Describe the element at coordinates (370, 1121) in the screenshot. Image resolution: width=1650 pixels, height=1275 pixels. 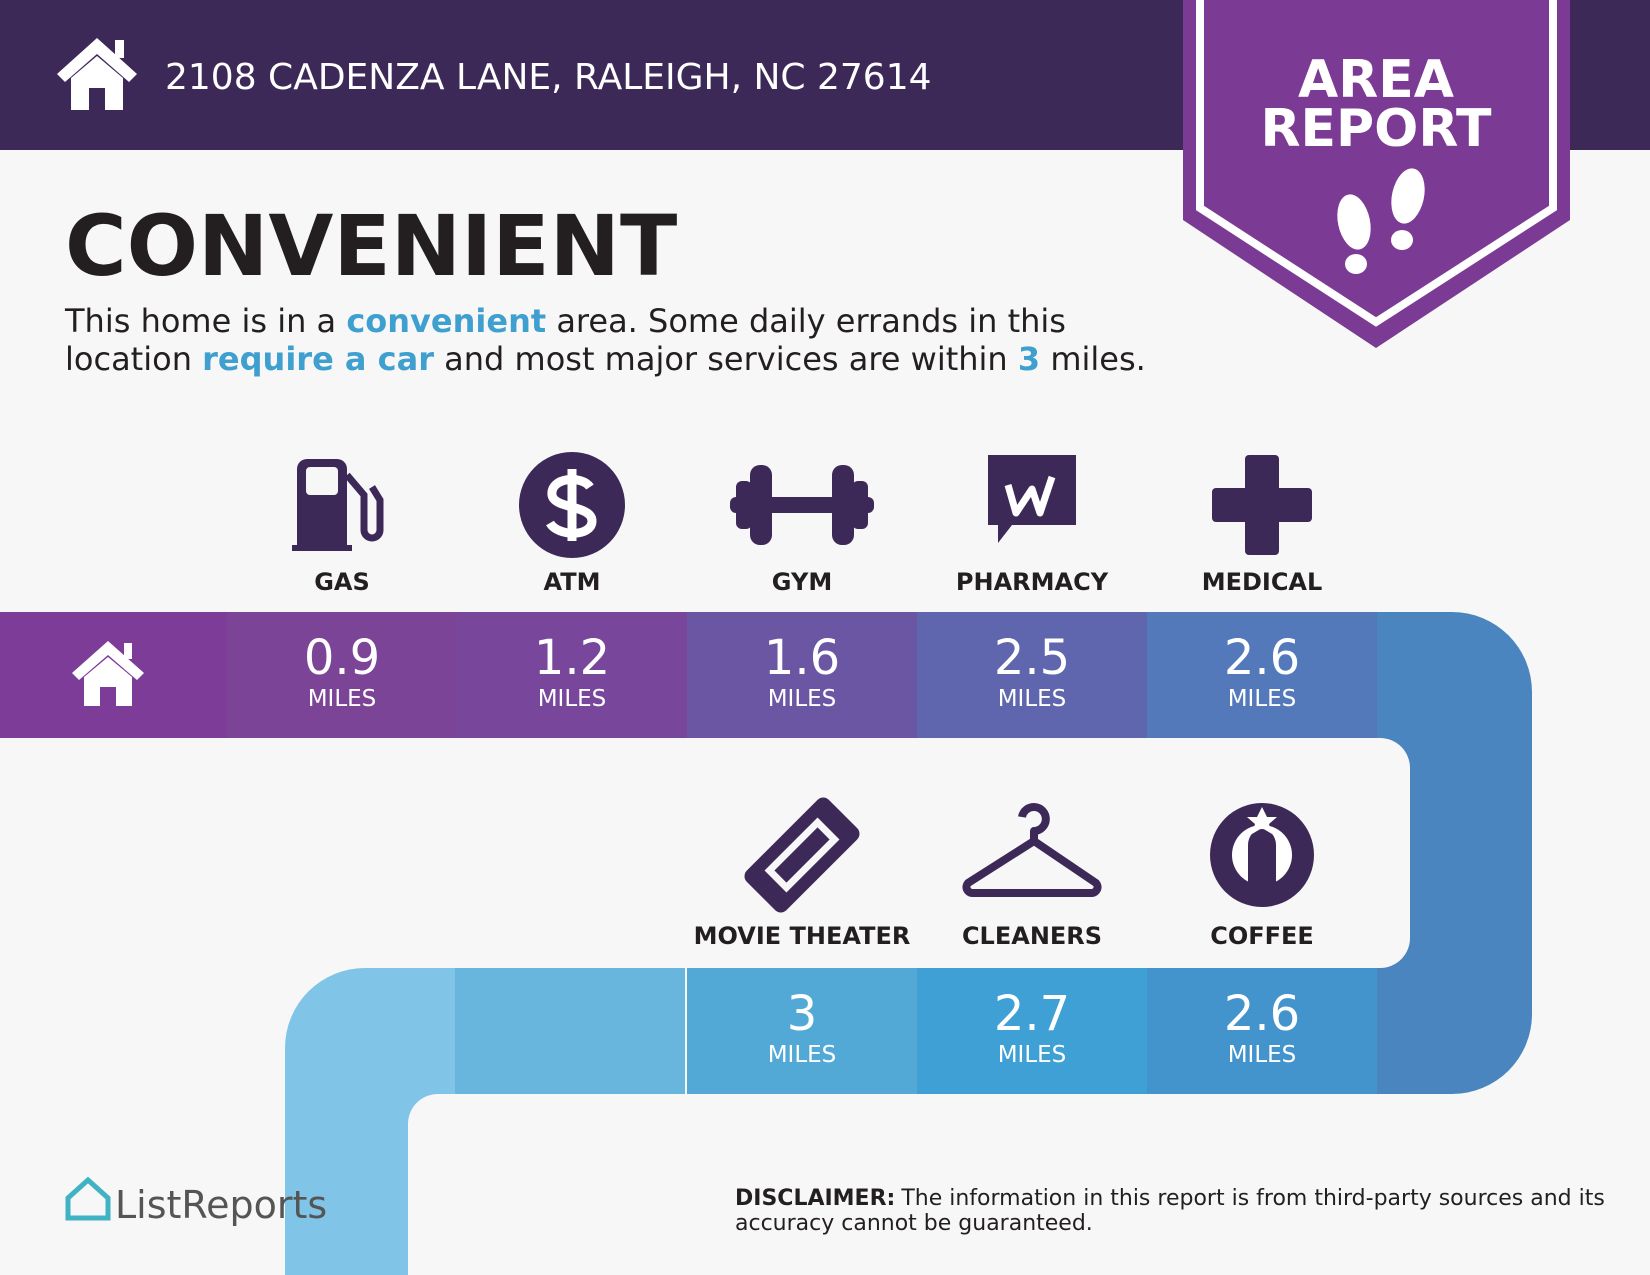
I see `band-tail` at that location.